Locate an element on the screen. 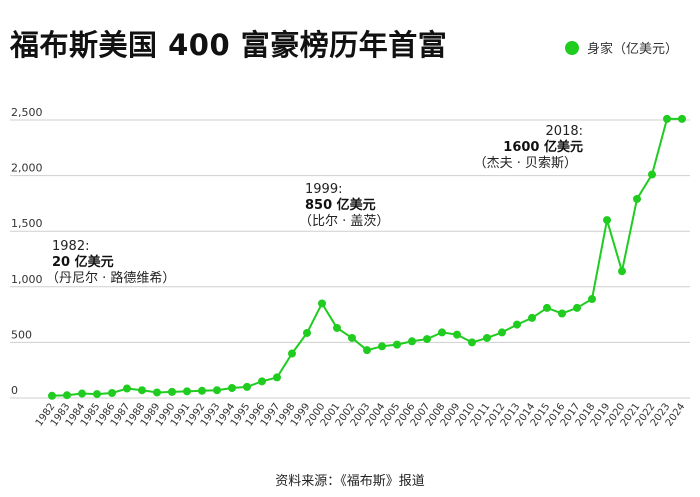 The height and width of the screenshot is (497, 700). y-tick-label: 2,000 is located at coordinates (27, 168).